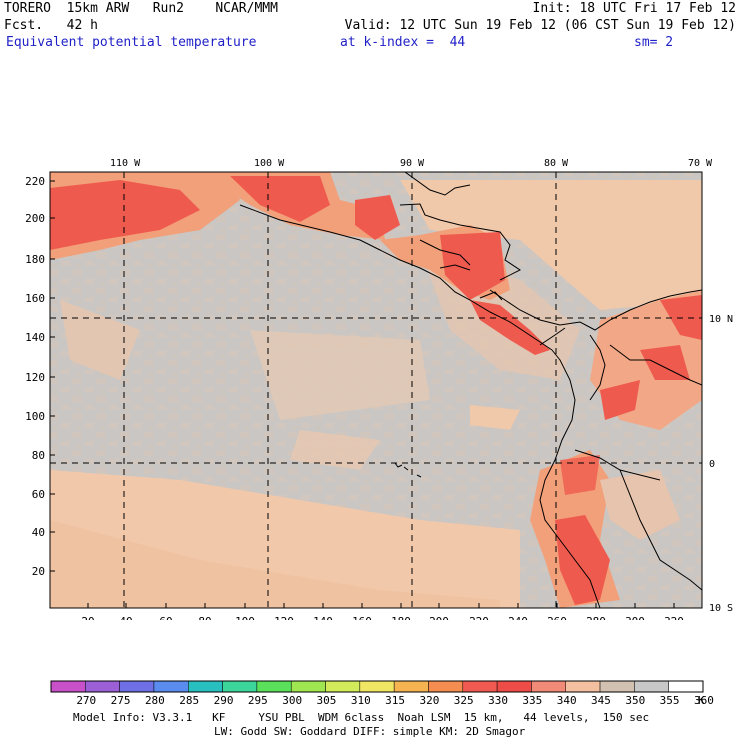 The image size is (740, 740). What do you see at coordinates (654, 42) in the screenshot?
I see `smoothing-info: sm= 2` at bounding box center [654, 42].